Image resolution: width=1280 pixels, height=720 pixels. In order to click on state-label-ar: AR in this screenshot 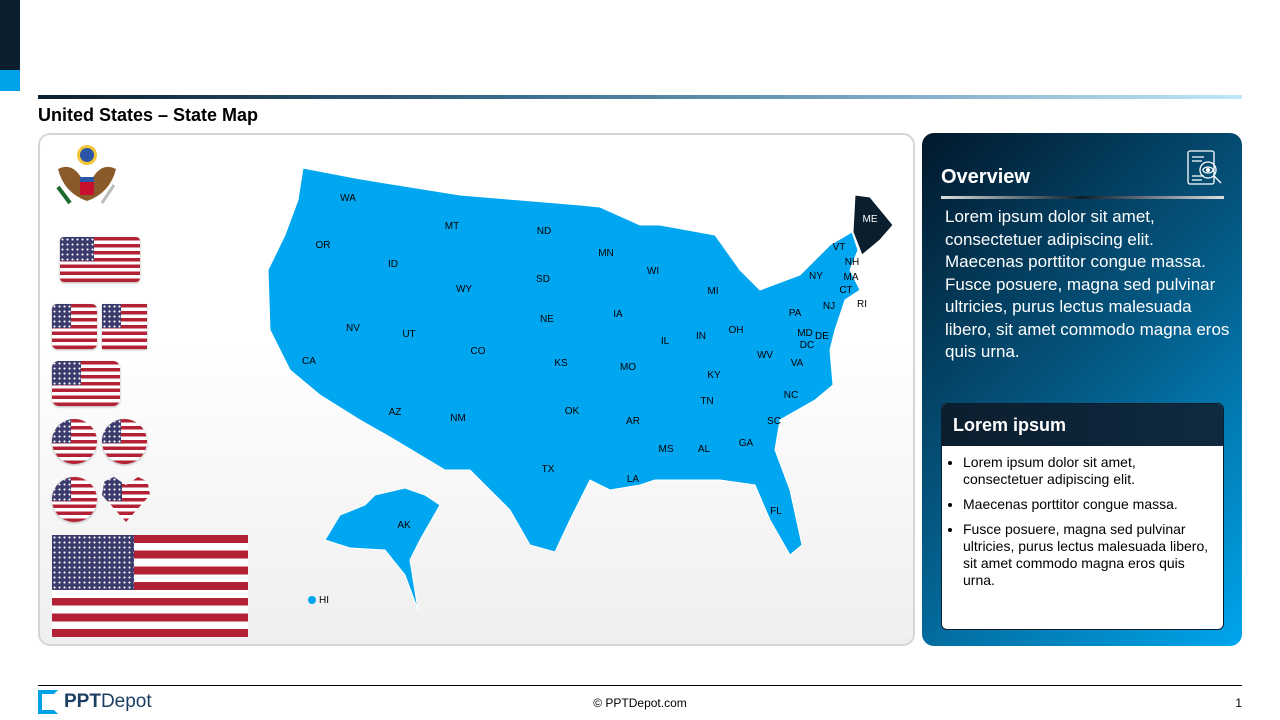, I will do `click(633, 421)`.